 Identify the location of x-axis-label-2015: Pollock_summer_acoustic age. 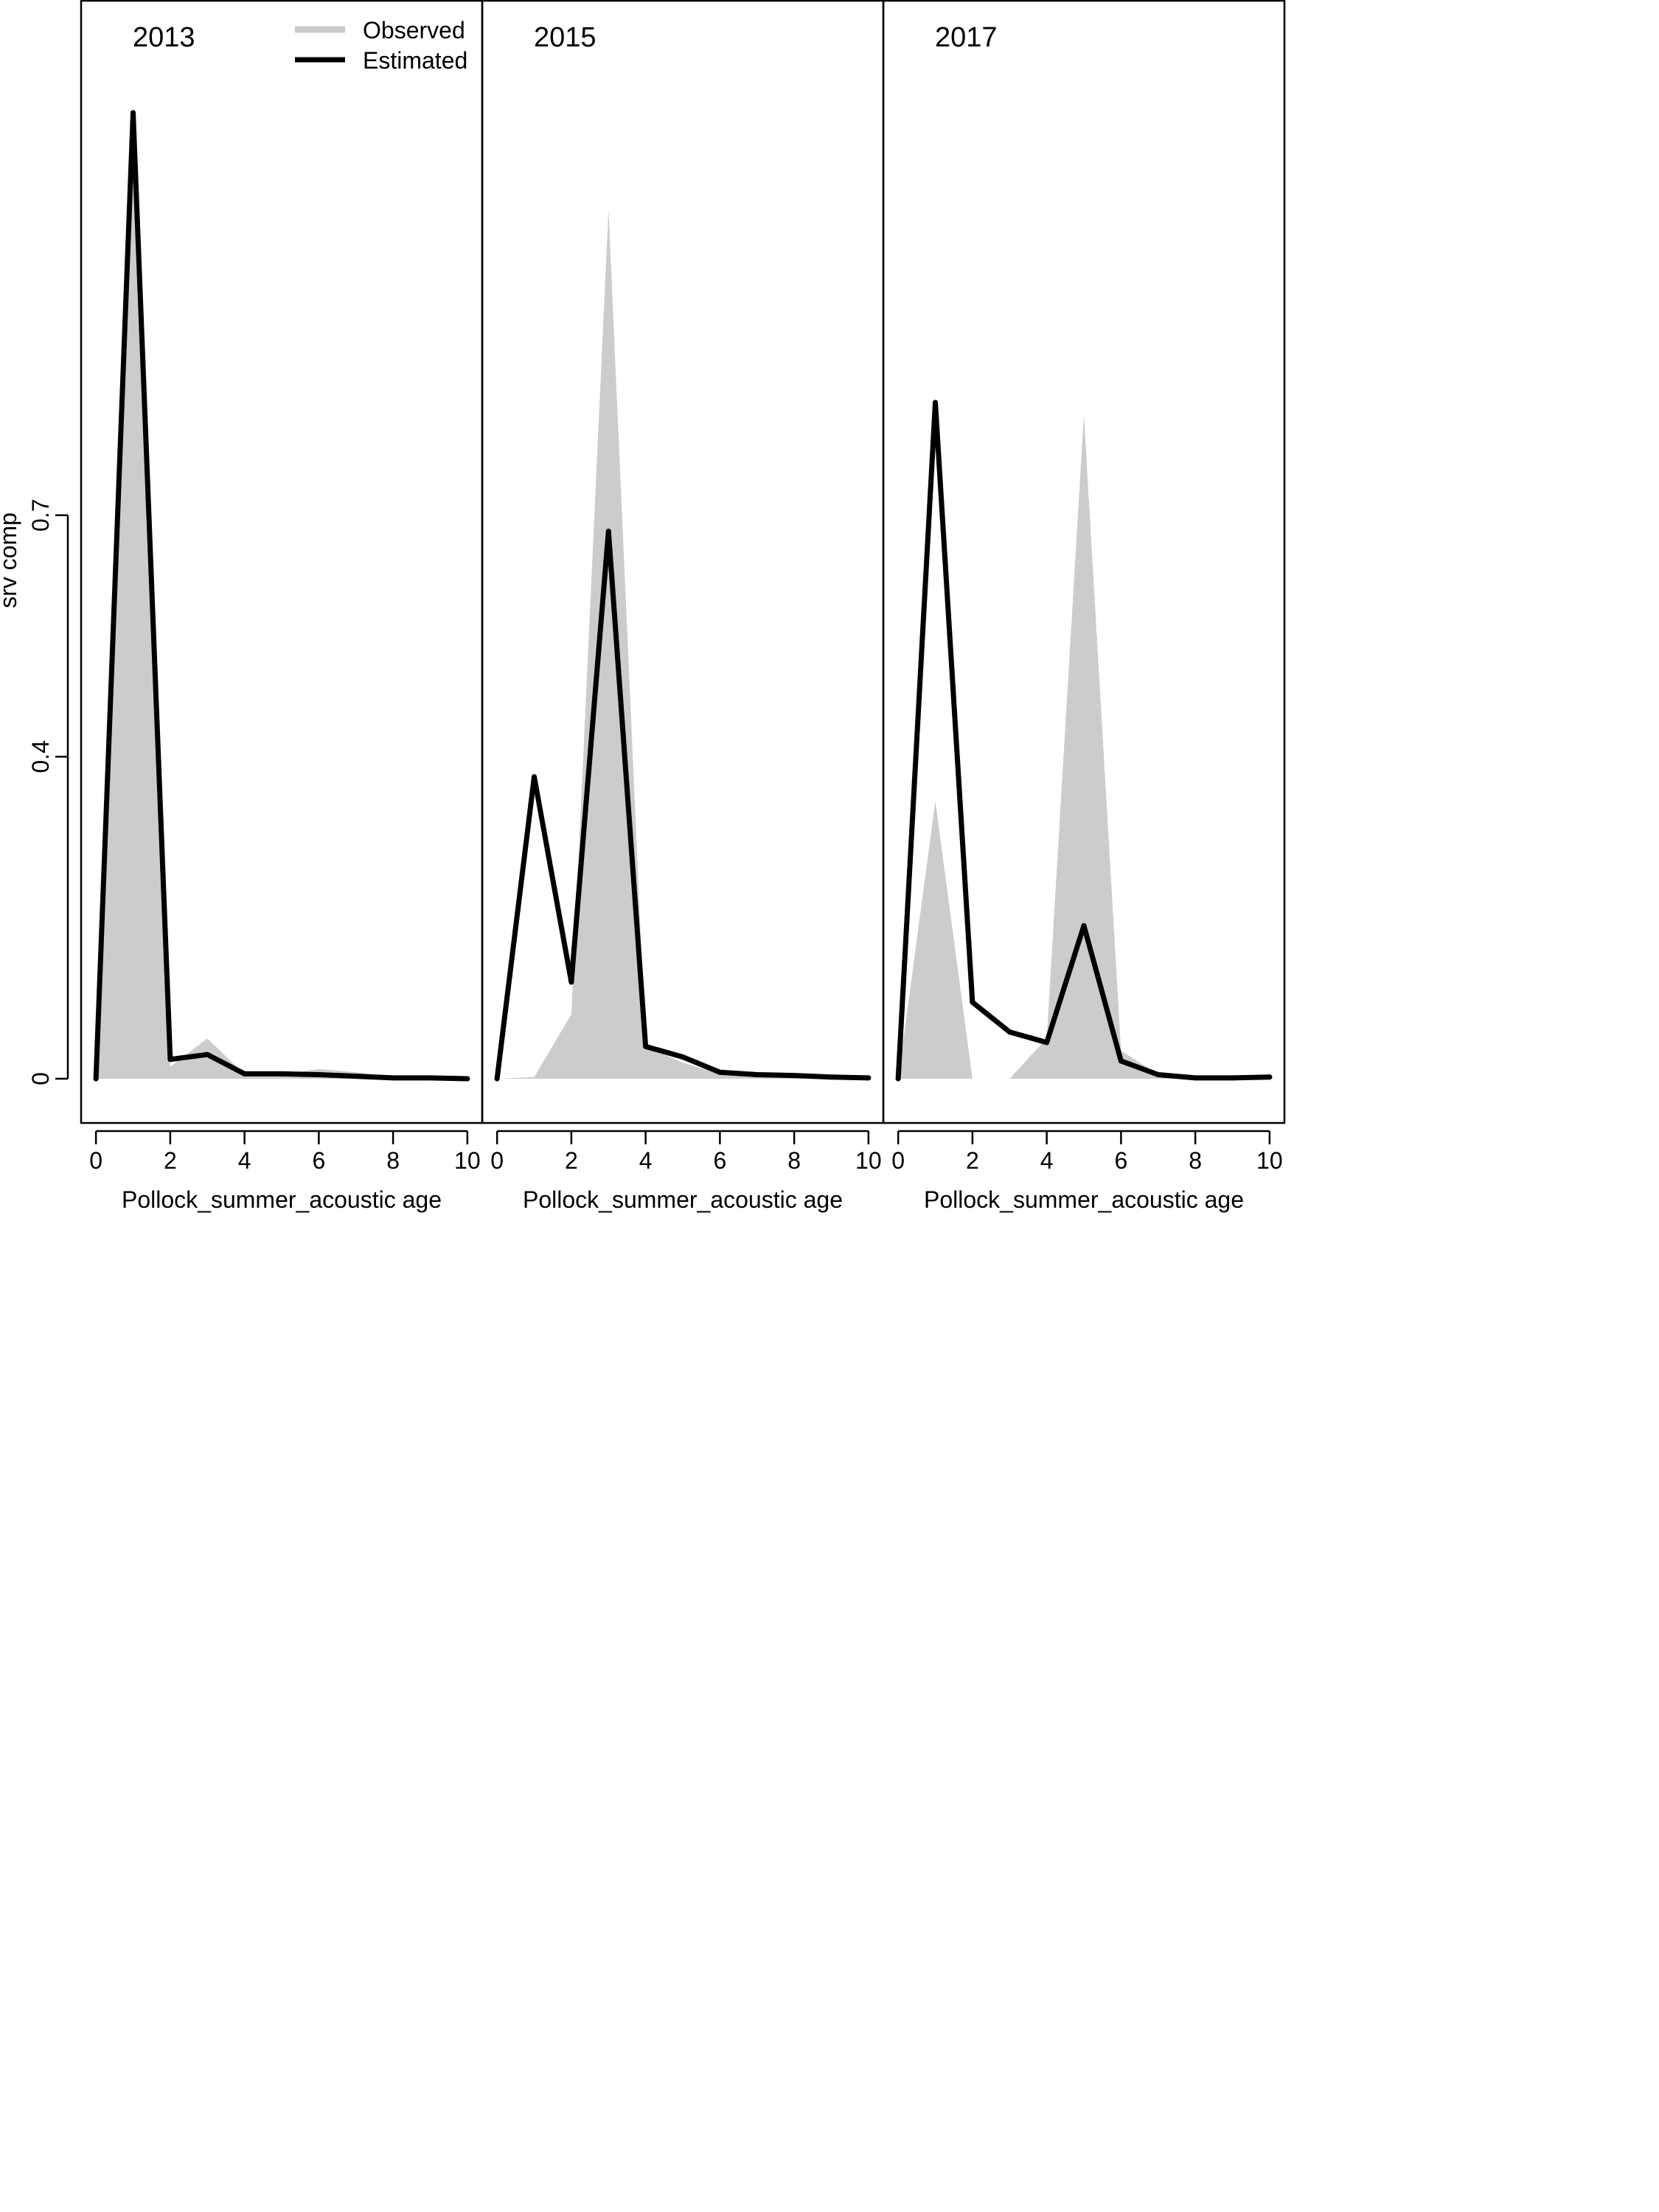
(683, 1199).